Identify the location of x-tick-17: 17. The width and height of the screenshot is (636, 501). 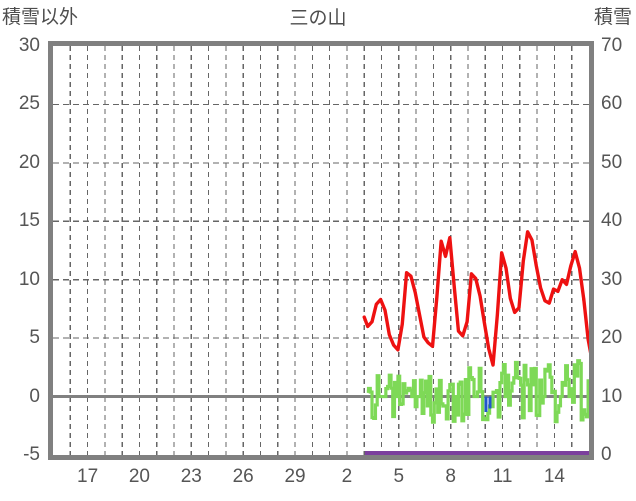
(88, 476).